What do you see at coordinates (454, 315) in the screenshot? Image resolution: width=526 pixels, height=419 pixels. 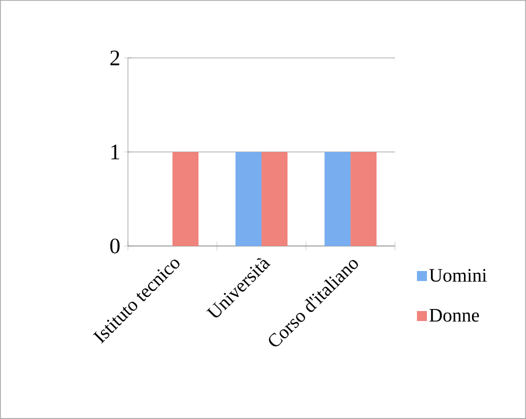 I see `legend-label: Donne` at bounding box center [454, 315].